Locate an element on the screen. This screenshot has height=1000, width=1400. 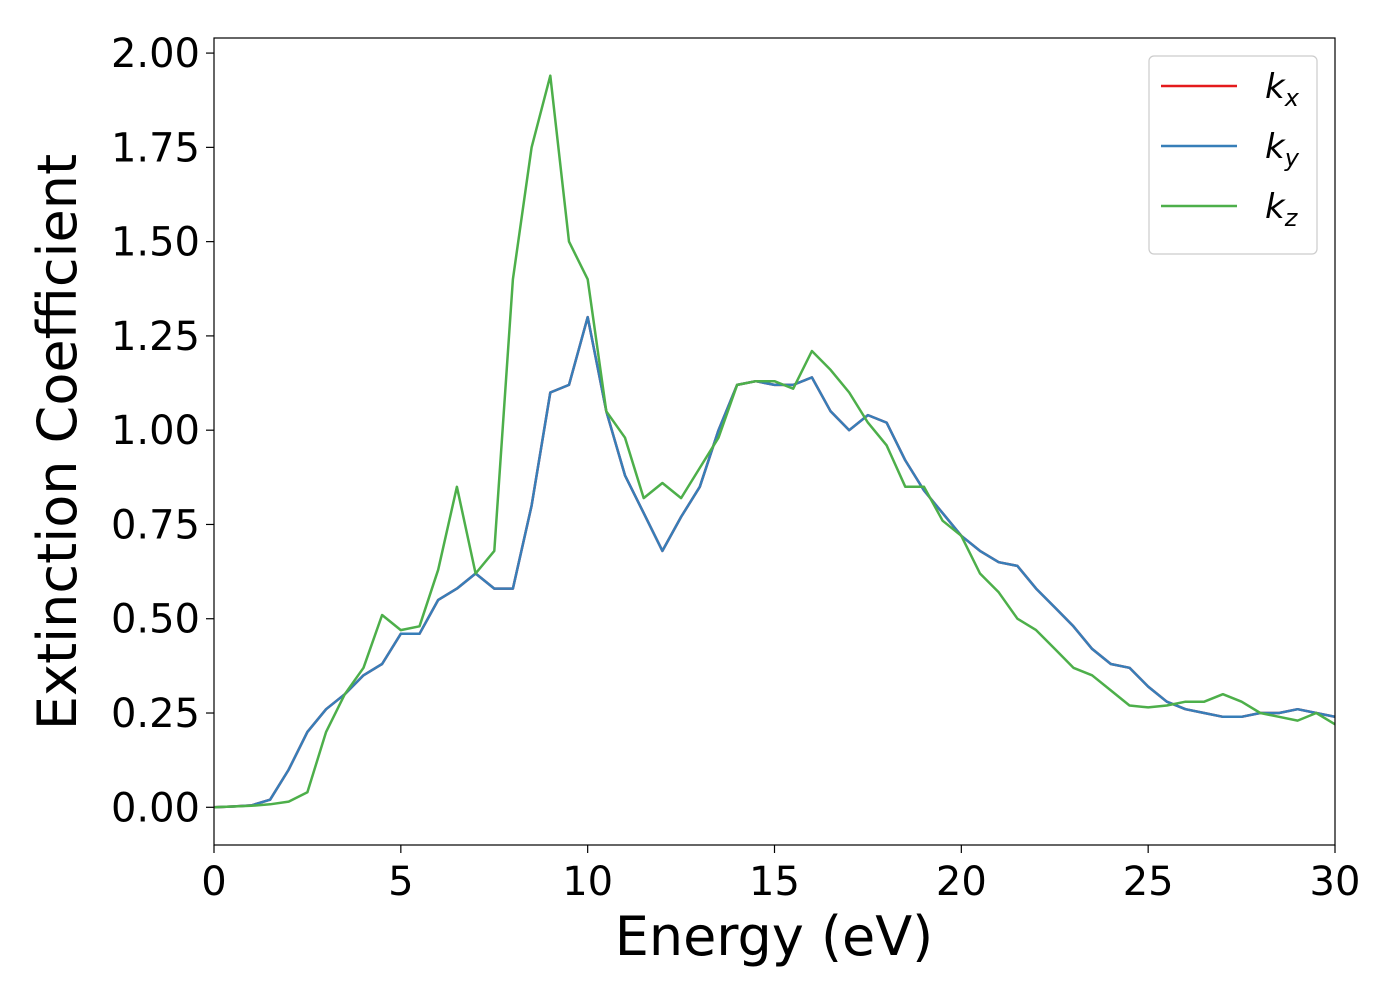
legend-label: kz is located at coordinates (1282, 209).